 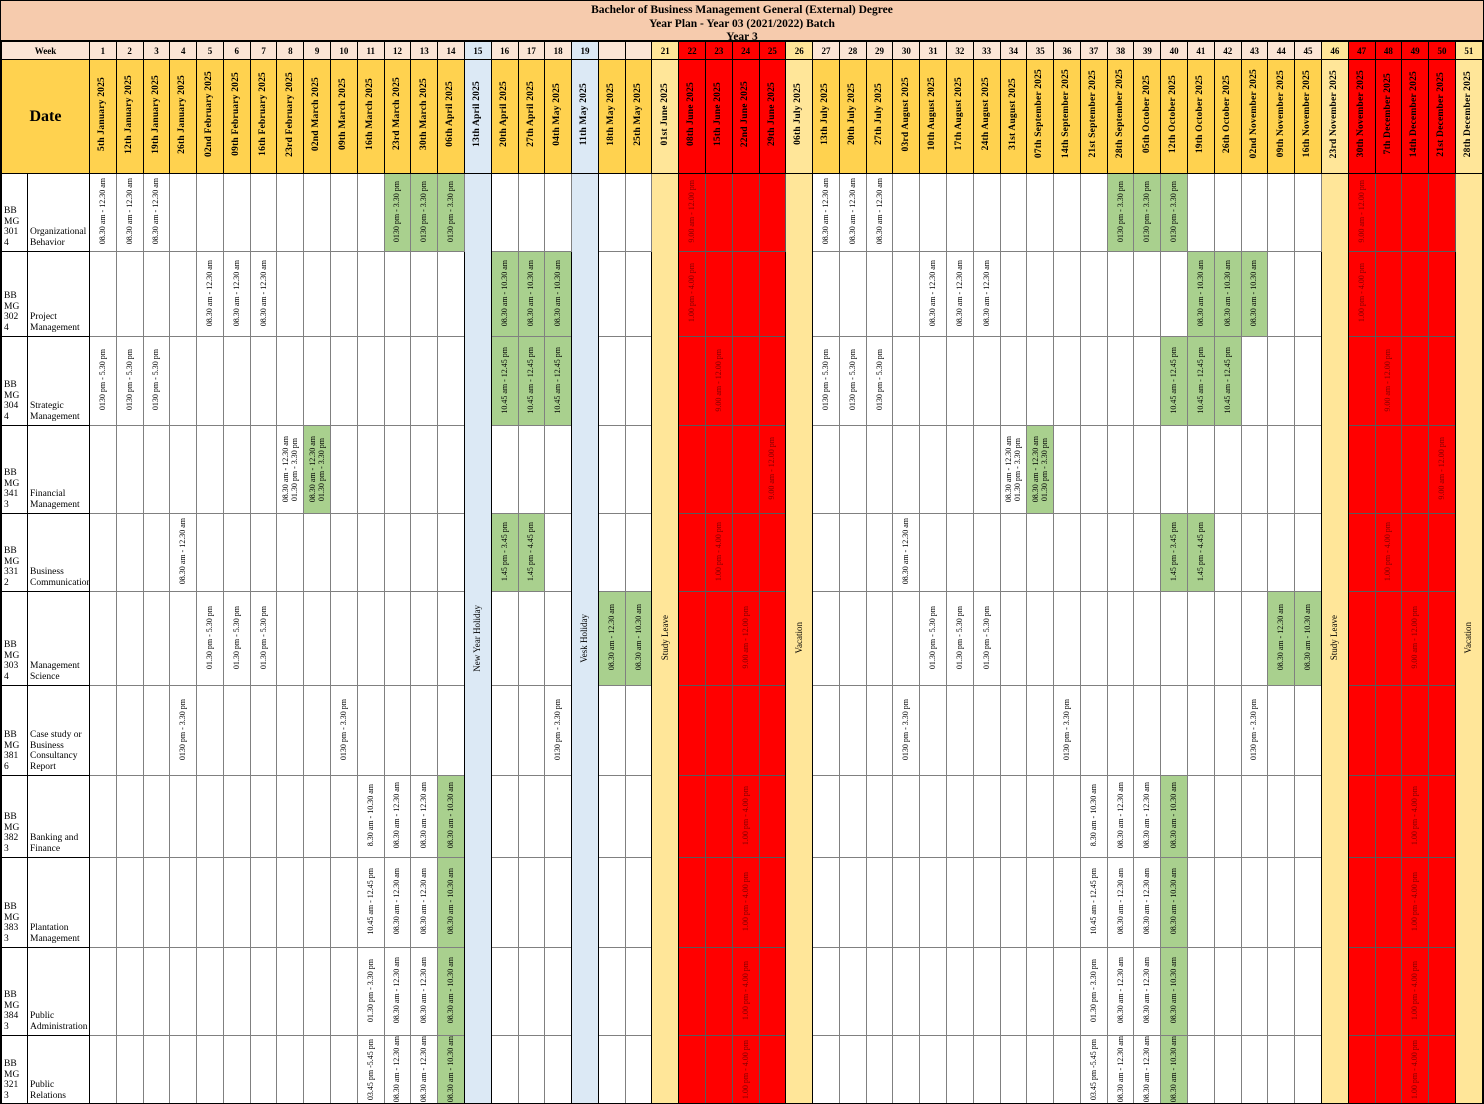 What do you see at coordinates (906, 116) in the screenshot?
I see `date-cell: 03rd August 2025` at bounding box center [906, 116].